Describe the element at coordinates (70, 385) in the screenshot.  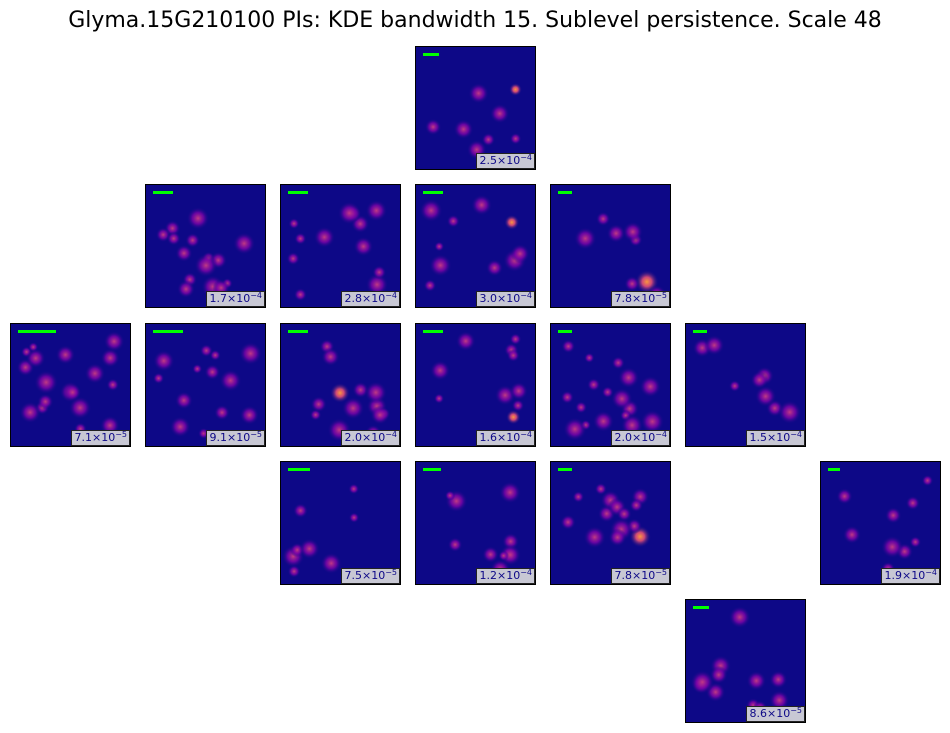
I see `persistence-image: 7.1×10−5` at that location.